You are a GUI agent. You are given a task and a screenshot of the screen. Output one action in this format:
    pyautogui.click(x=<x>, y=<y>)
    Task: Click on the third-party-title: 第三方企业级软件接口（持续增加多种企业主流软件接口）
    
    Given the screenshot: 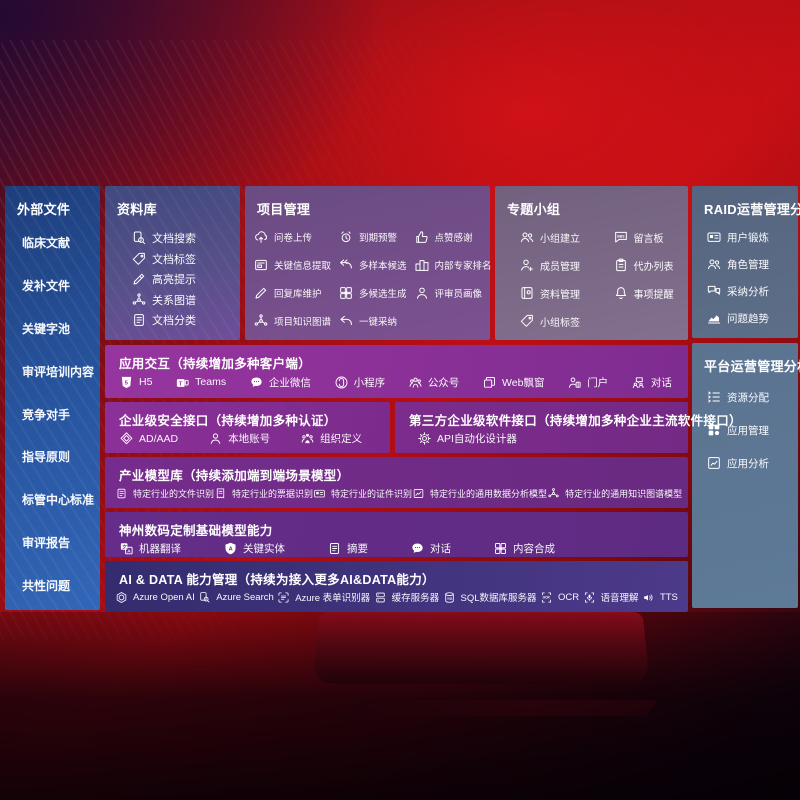 What is the action you would take?
    pyautogui.click(x=575, y=421)
    